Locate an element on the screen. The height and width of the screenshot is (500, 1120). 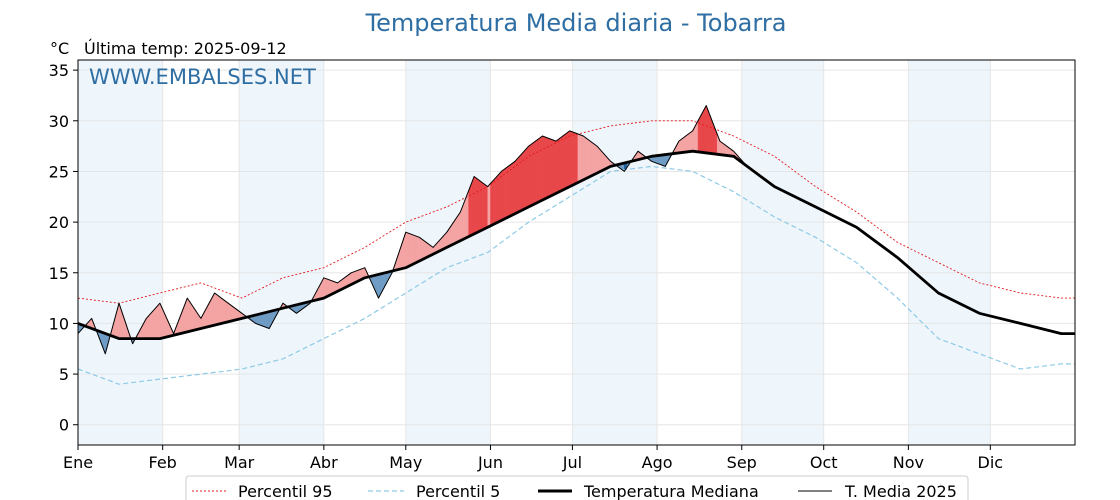
x-tick-label: Ene is located at coordinates (78, 462).